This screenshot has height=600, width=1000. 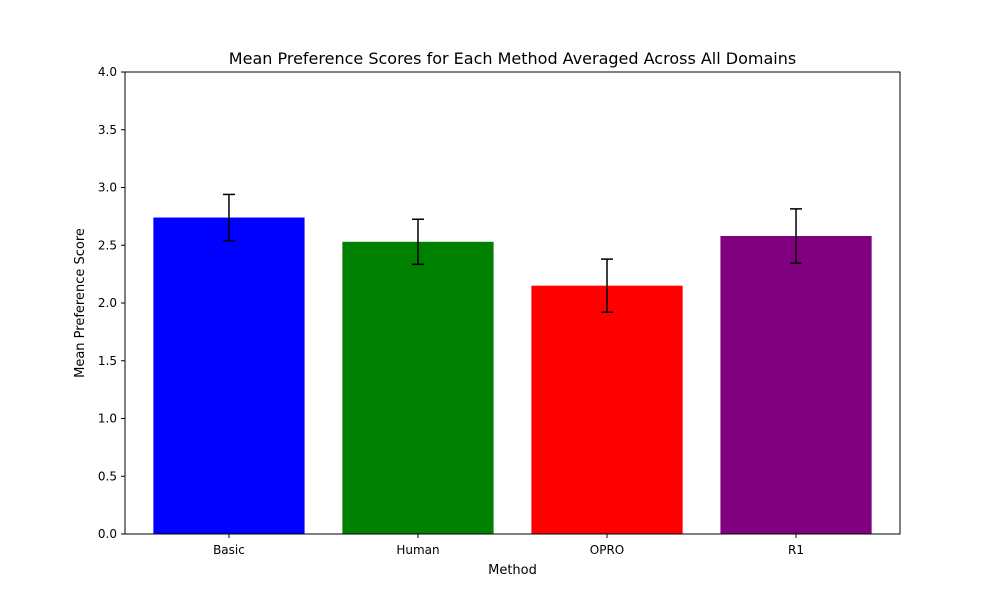 What do you see at coordinates (512, 570) in the screenshot?
I see `x-axis-label: Method` at bounding box center [512, 570].